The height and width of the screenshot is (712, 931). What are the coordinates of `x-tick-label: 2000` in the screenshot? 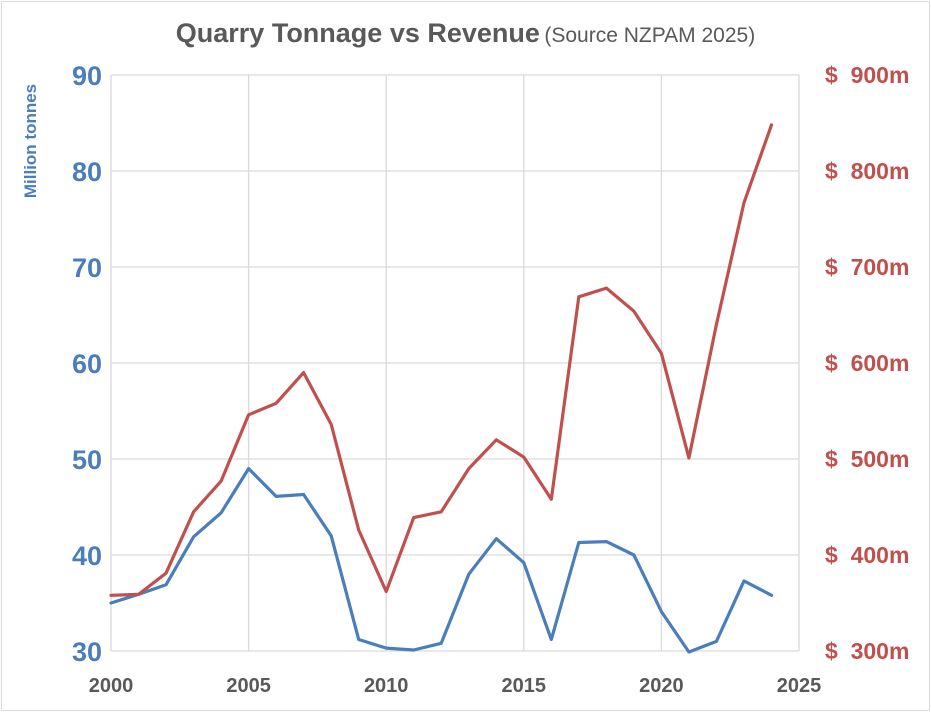 It's located at (111, 686).